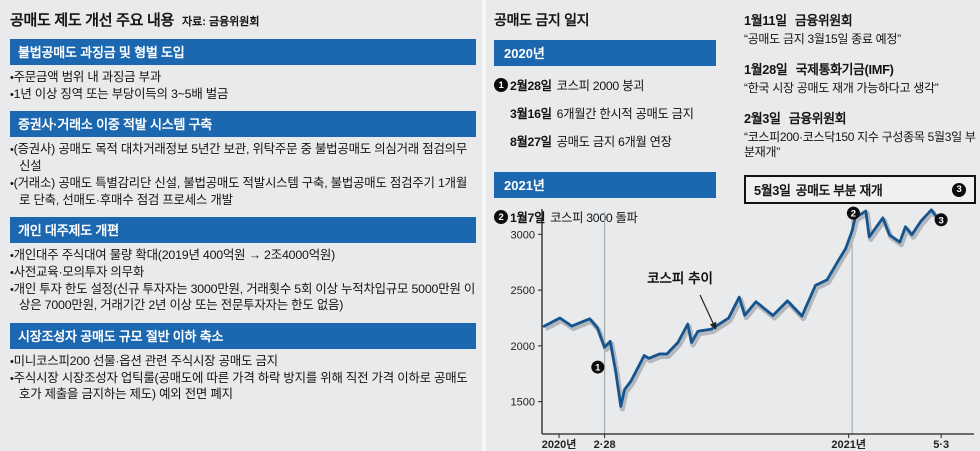 The height and width of the screenshot is (451, 980). I want to click on reopen-date: 5월3일, so click(772, 191).